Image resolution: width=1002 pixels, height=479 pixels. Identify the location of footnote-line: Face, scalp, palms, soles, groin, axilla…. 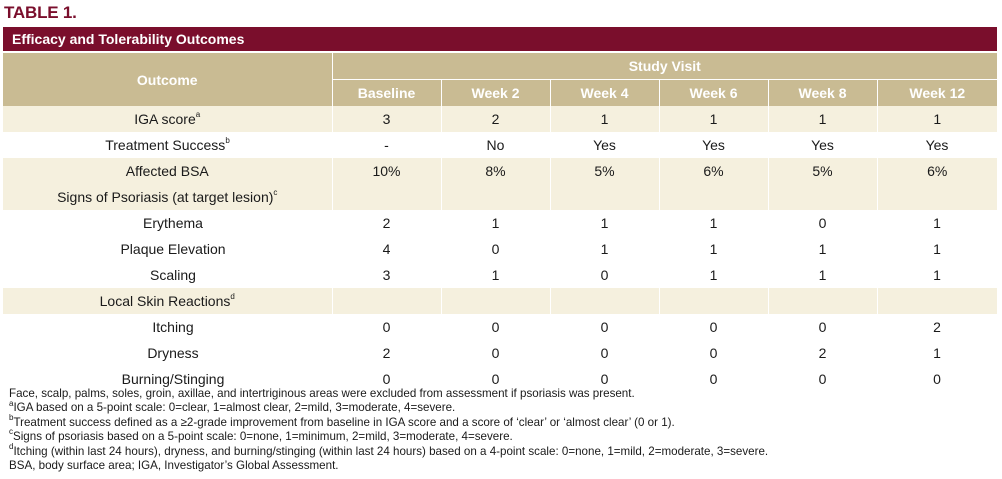
(501, 394).